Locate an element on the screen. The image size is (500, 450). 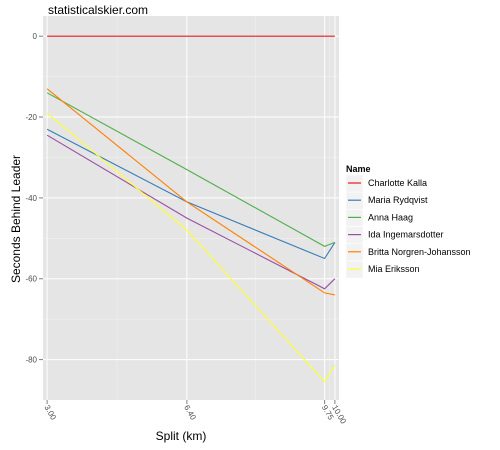
y-axis-ticks: 0 -20 -40 -60 -80 is located at coordinates (34, 198).